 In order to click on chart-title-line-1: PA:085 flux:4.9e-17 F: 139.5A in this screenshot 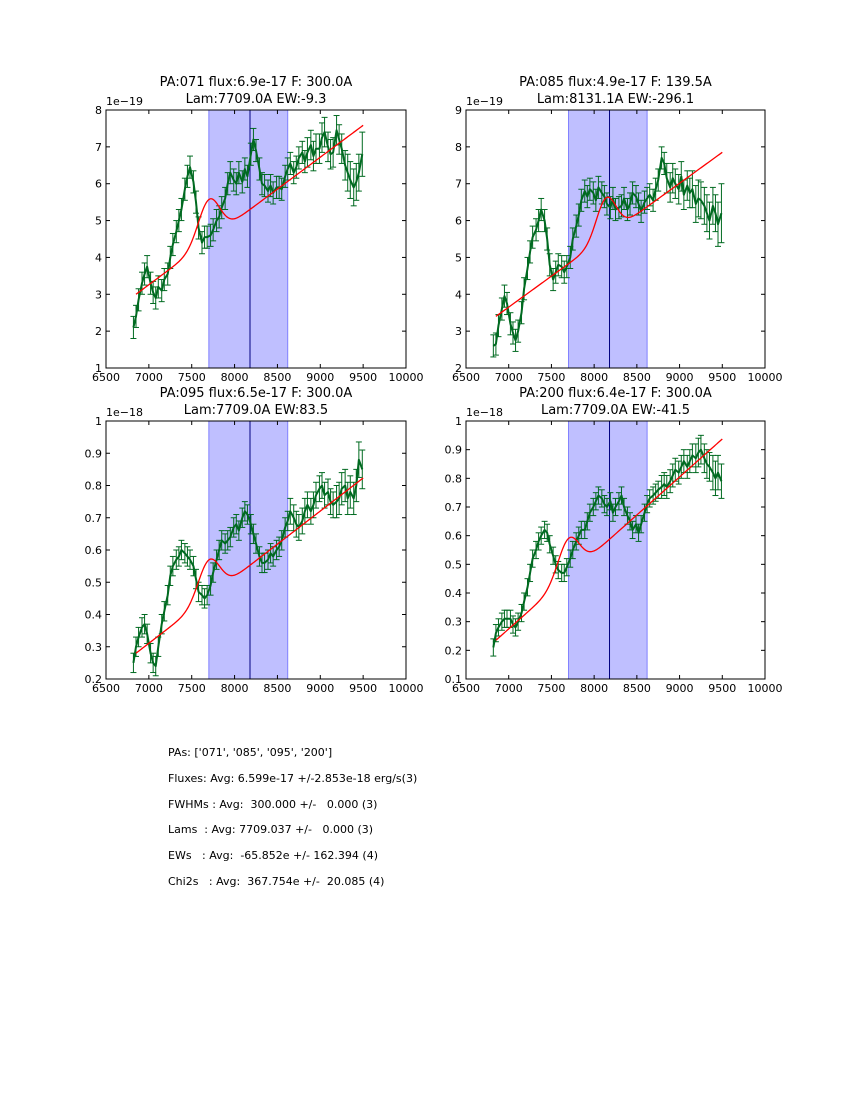, I will do `click(615, 82)`.